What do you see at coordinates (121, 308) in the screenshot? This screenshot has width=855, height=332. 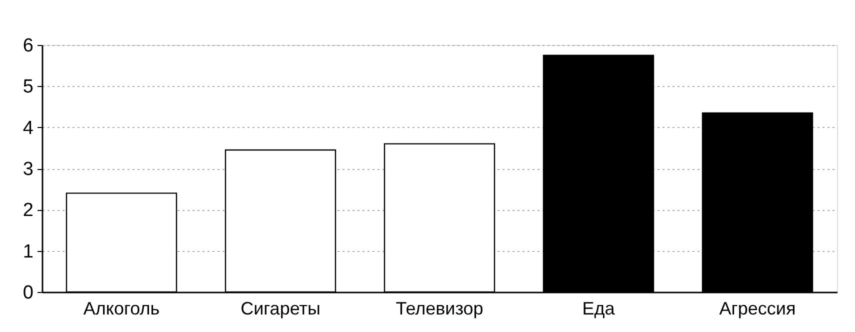 I see `x-tick-label: Алкоголь` at bounding box center [121, 308].